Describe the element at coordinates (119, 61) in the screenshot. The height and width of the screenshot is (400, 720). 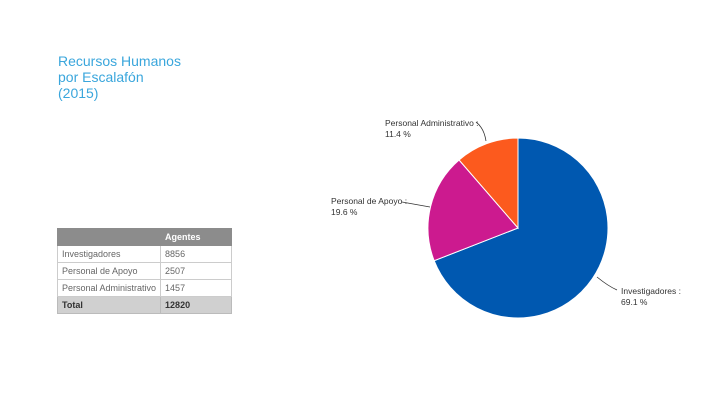
I see `title-line: Recursos Humanos` at that location.